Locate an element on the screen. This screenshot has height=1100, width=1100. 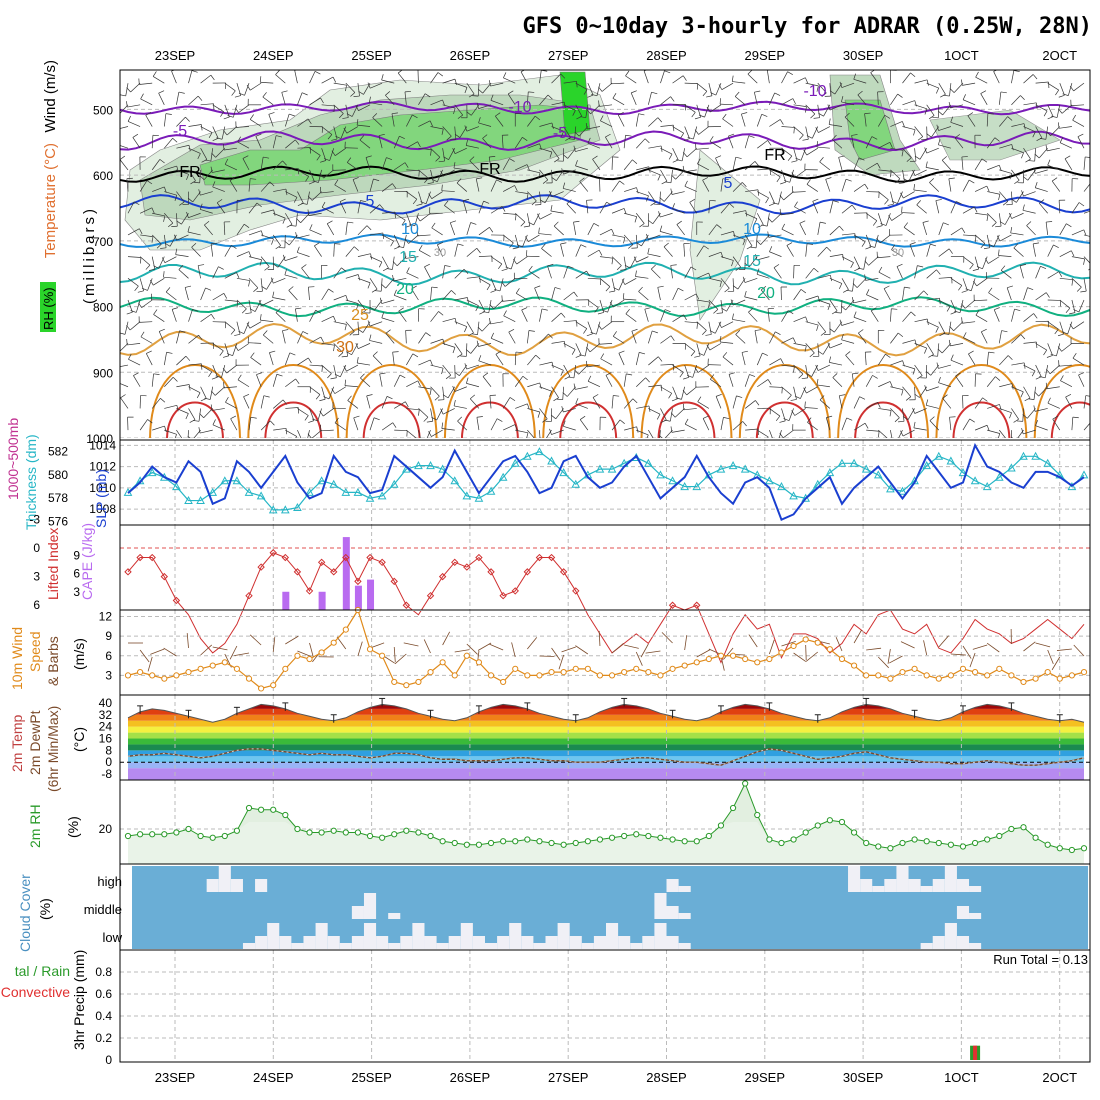
wind10m-frame is located at coordinates (605, 652).